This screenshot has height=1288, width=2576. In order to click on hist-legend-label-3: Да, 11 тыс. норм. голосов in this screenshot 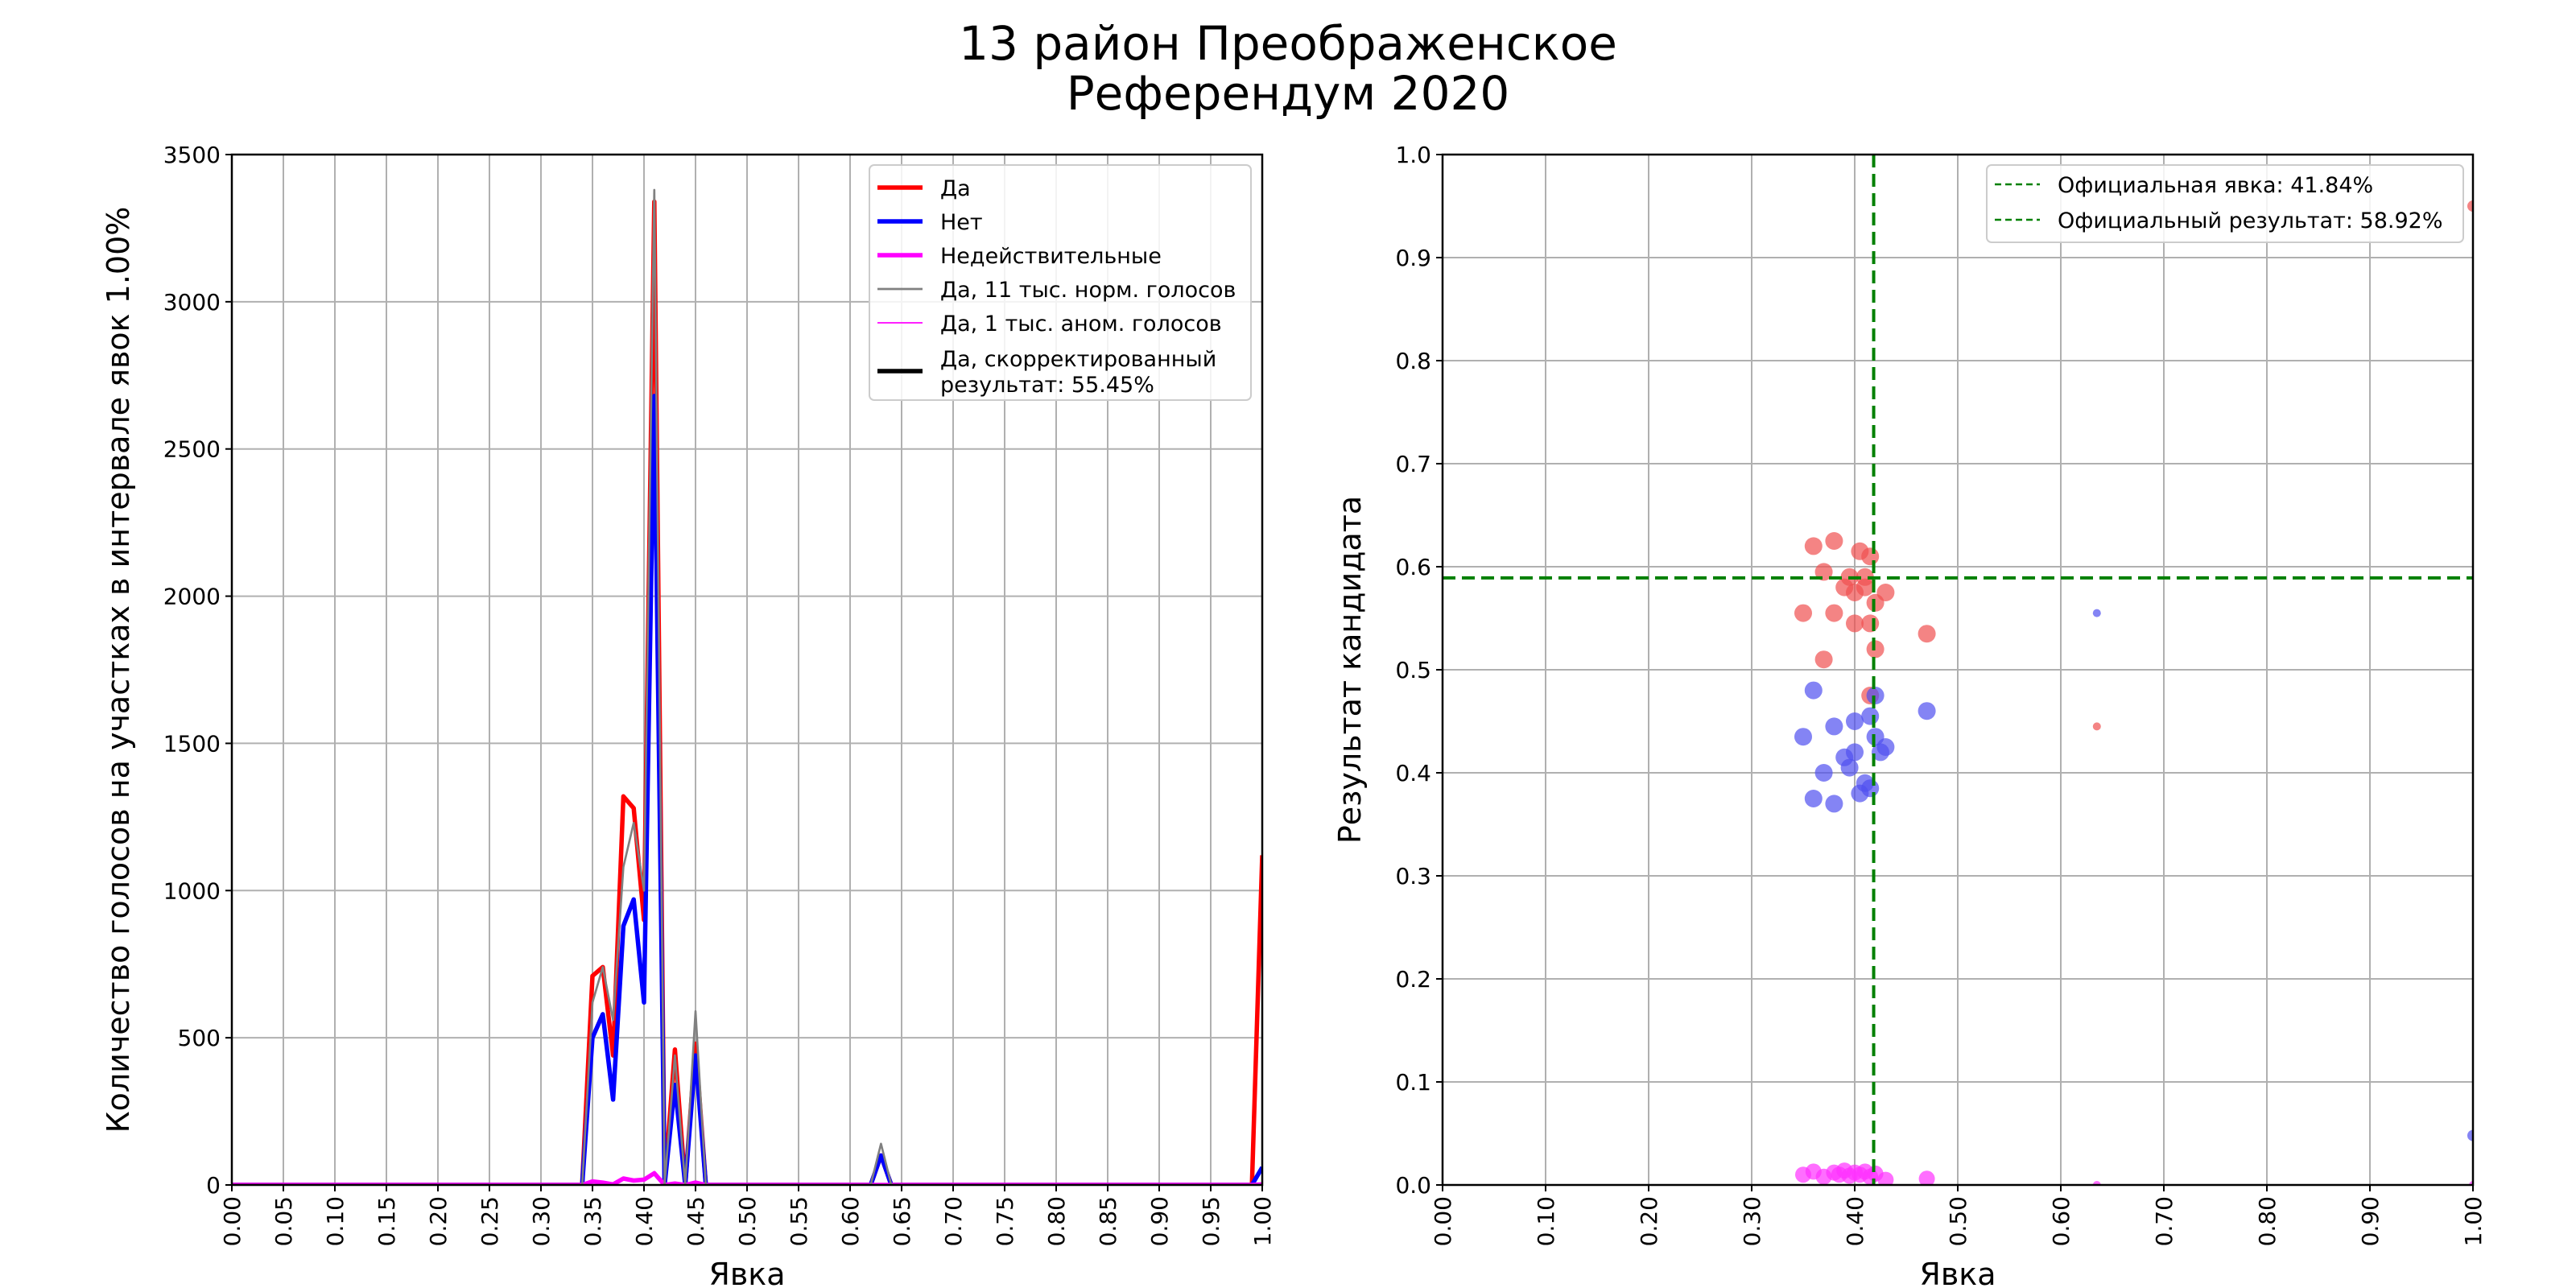, I will do `click(1088, 290)`.